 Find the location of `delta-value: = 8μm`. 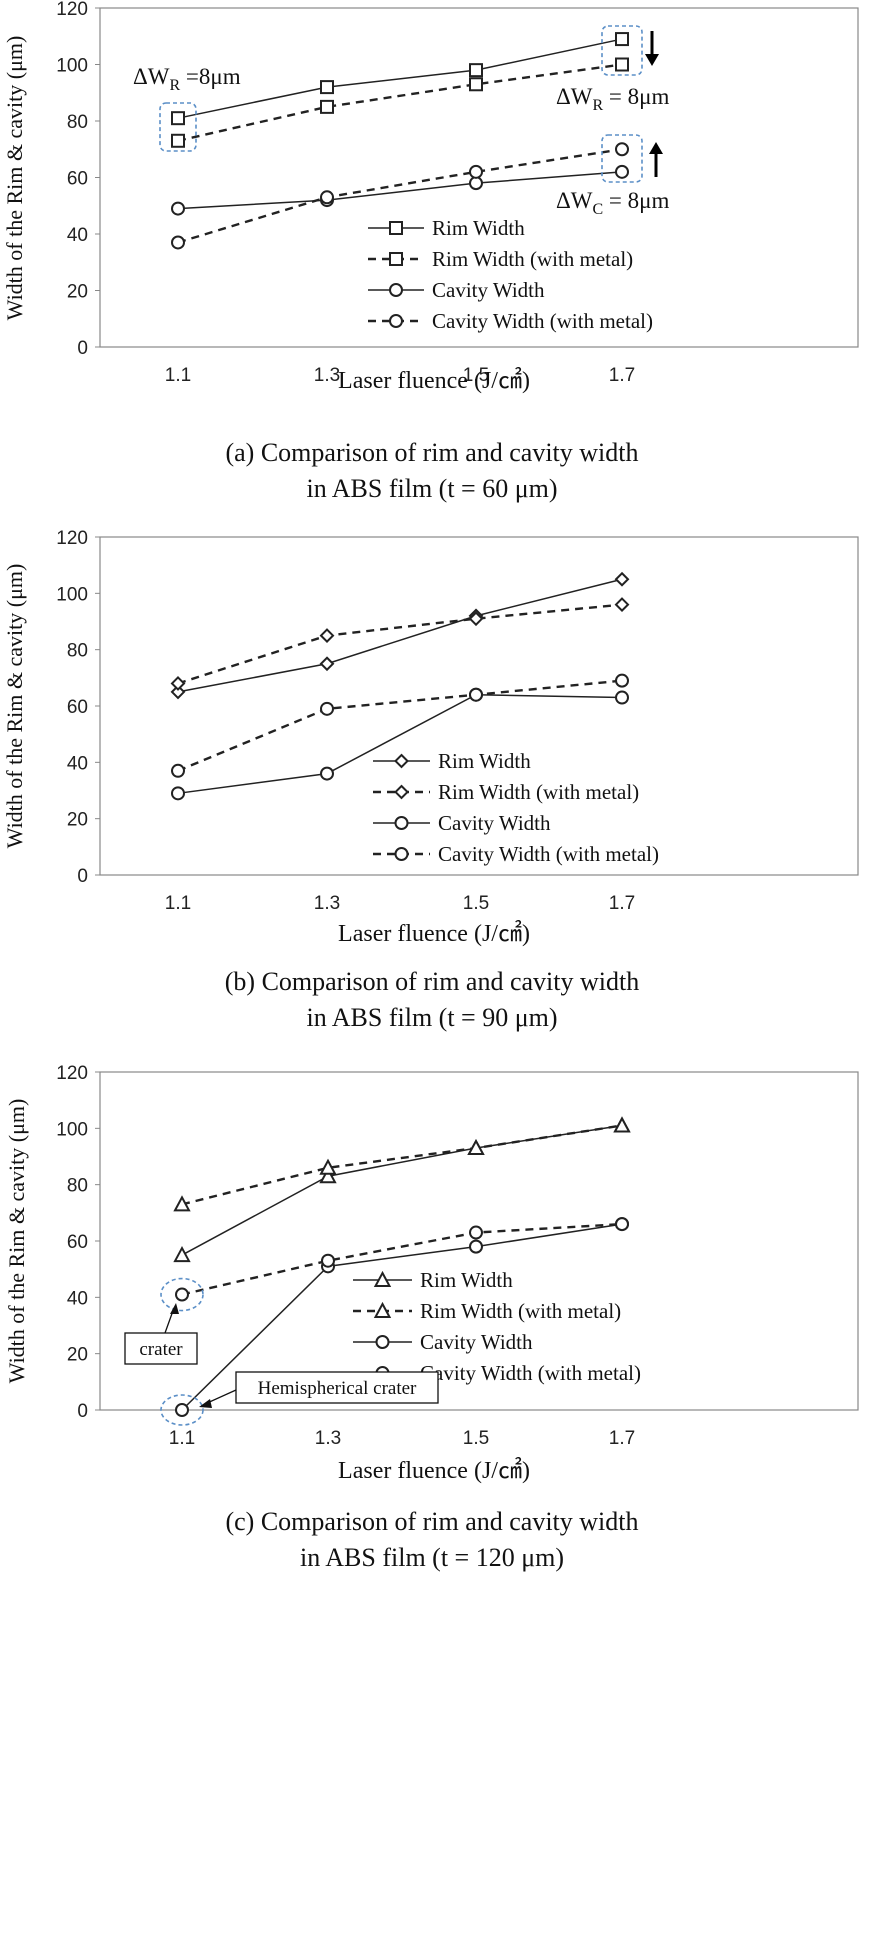

delta-value: = 8μm is located at coordinates (636, 200).